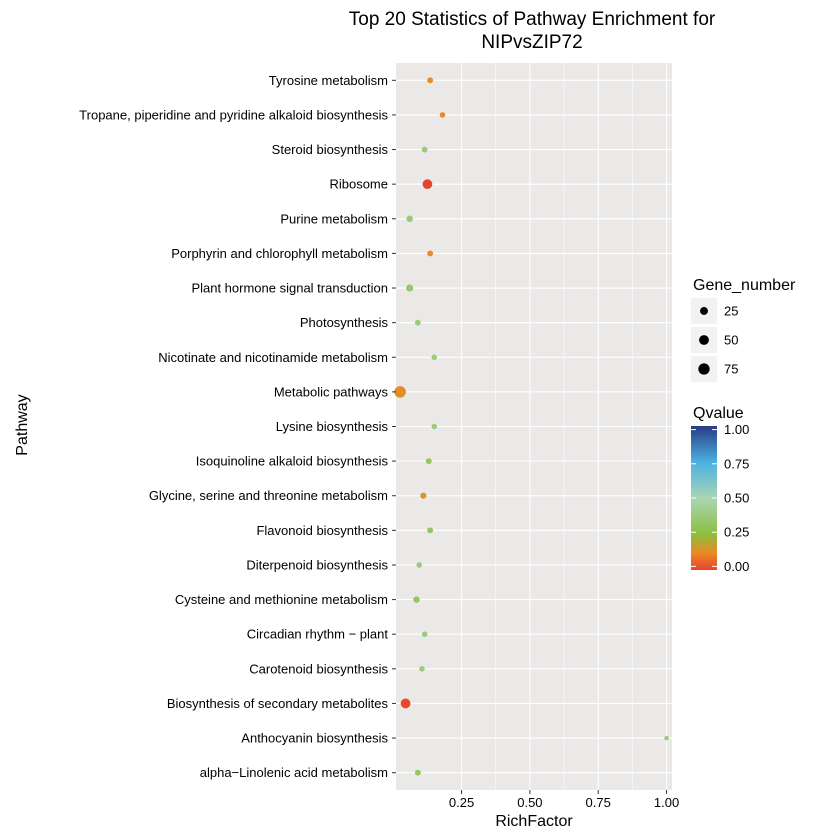 The image size is (840, 840). What do you see at coordinates (529, 802) in the screenshot?
I see `x-tick-label: 0.50` at bounding box center [529, 802].